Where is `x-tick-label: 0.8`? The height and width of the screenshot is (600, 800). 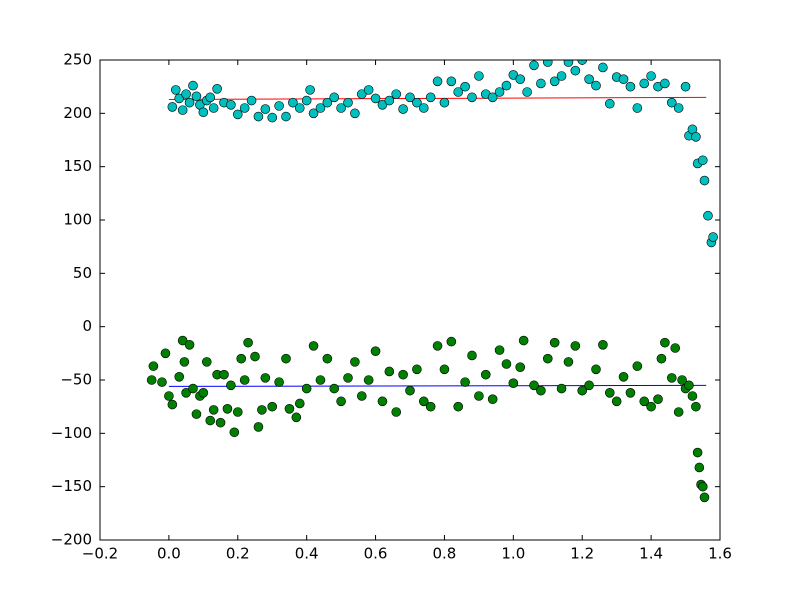 x-tick-label: 0.8 is located at coordinates (445, 554).